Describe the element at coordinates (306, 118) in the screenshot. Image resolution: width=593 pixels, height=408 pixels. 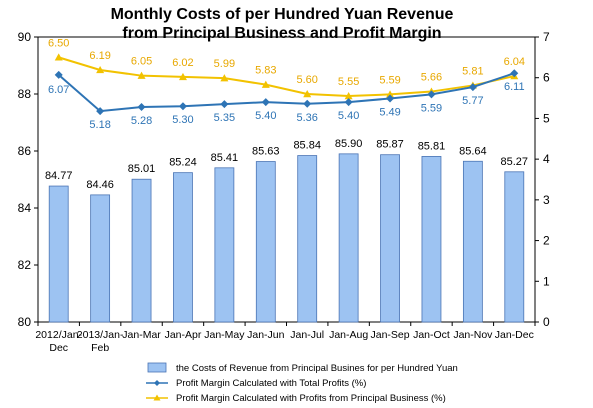
I see `total-profit-data-label: 5.36` at that location.